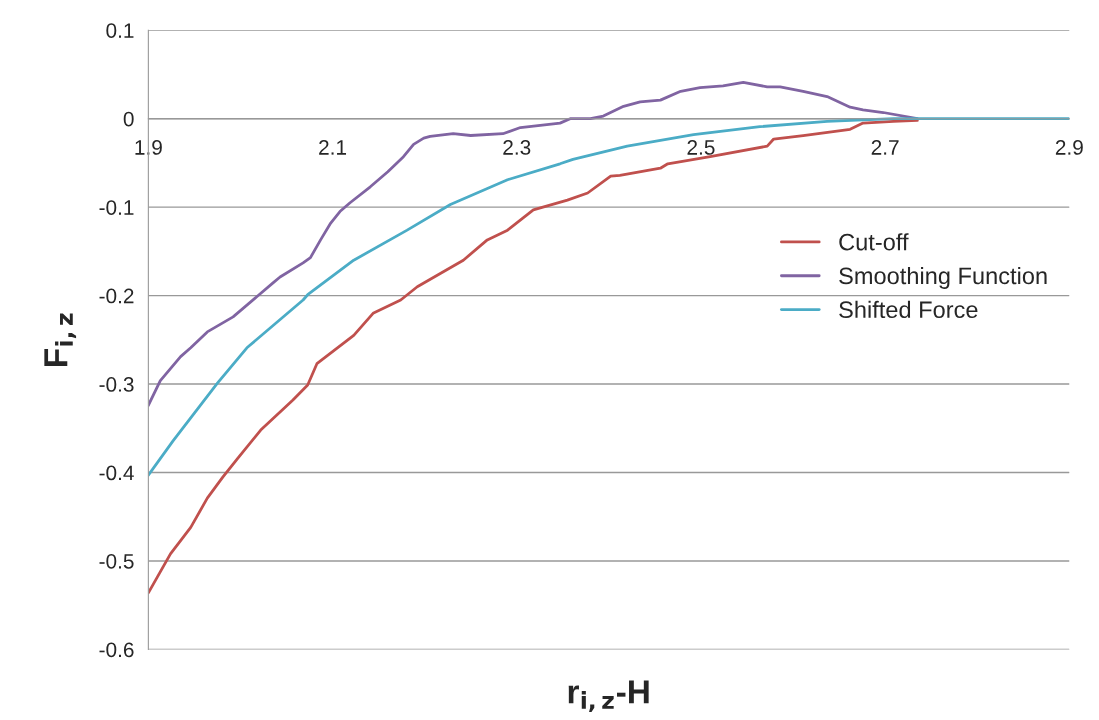 This screenshot has height=720, width=1099. Describe the element at coordinates (148, 147) in the screenshot. I see `x-tick-label: 1.9` at that location.